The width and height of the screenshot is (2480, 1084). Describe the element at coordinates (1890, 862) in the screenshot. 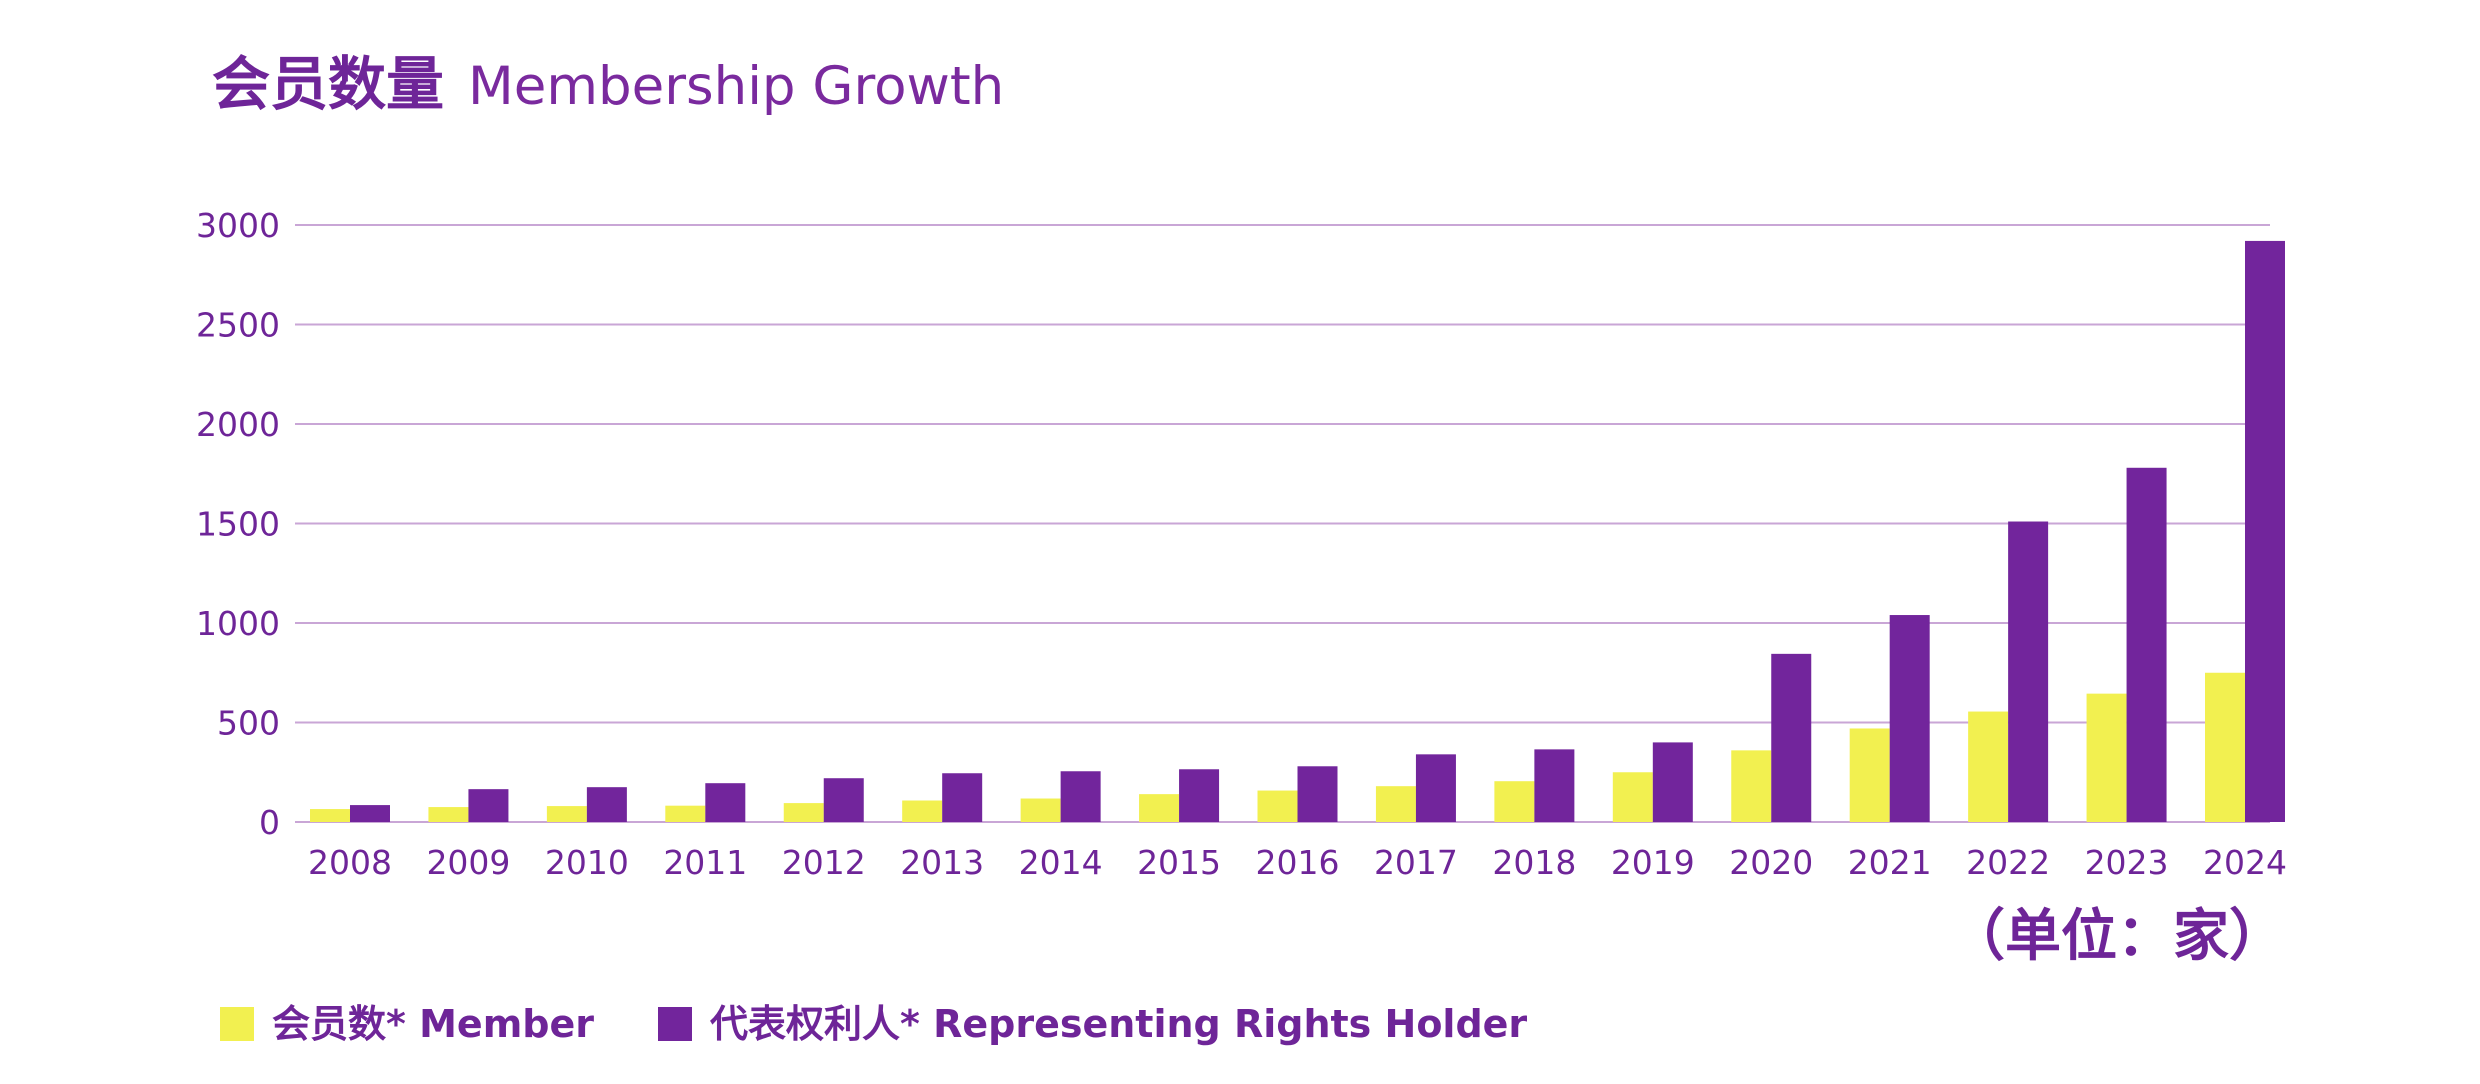

I see `x-tick-label: 2021` at that location.